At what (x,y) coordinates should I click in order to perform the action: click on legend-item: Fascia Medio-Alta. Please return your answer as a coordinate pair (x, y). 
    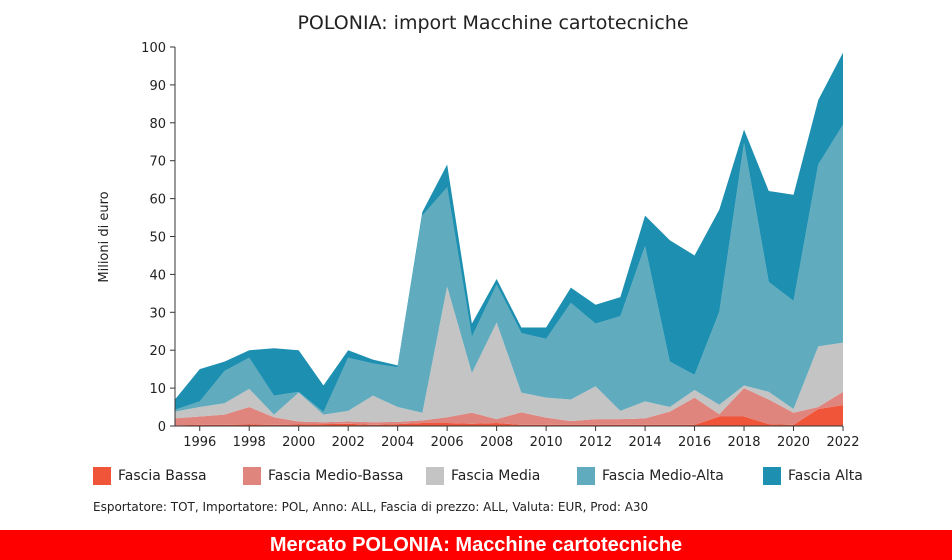
    Looking at the image, I should click on (650, 476).